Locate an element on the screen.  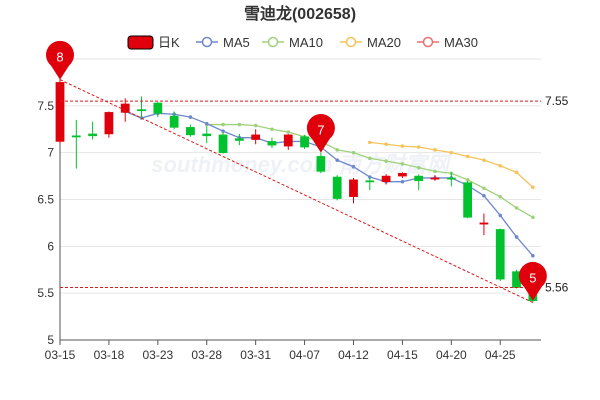
y-tick-label: 6.5 is located at coordinates (45, 200).